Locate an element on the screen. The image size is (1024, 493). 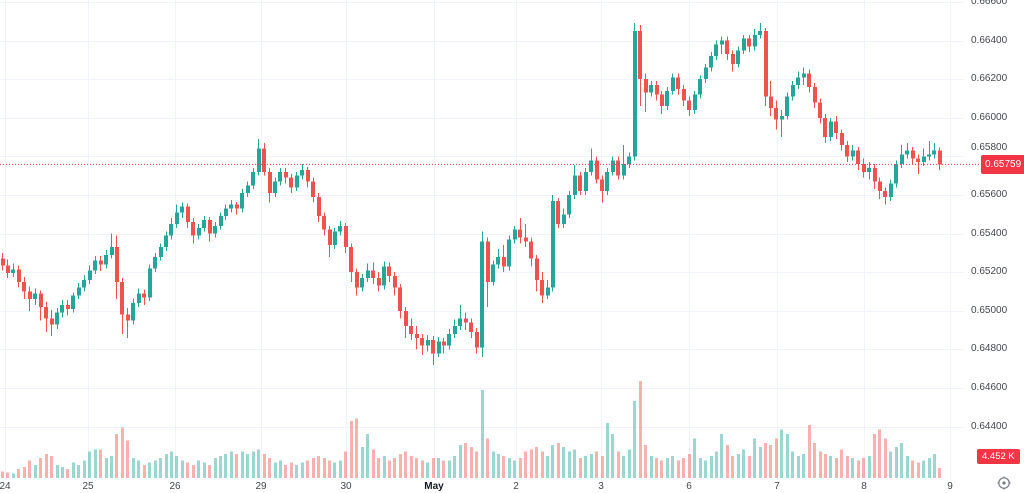
price-tick-label: 0.66000 is located at coordinates (989, 117).